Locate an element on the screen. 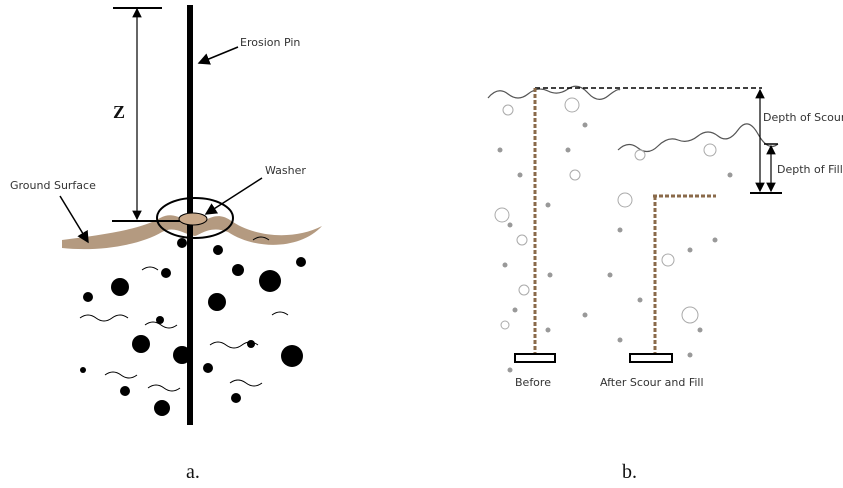  new-surface is located at coordinates (698, 138).